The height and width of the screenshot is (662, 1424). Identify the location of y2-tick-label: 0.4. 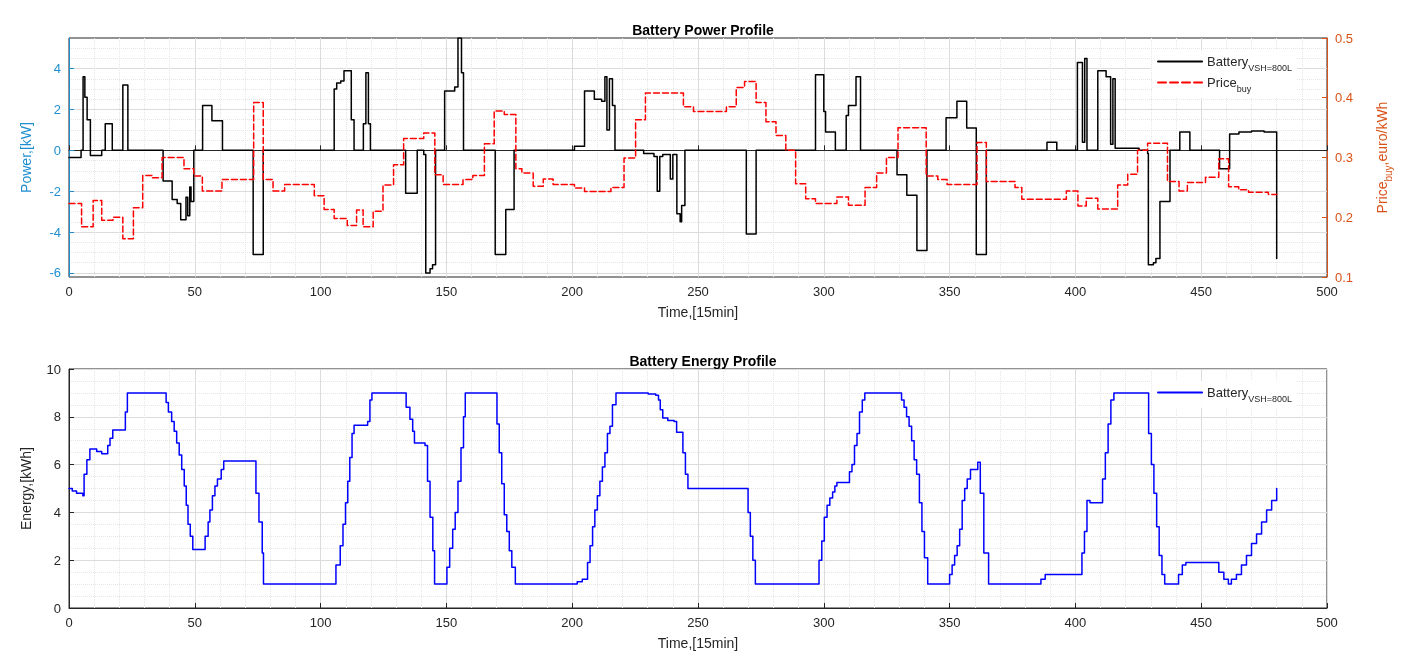
(1344, 98).